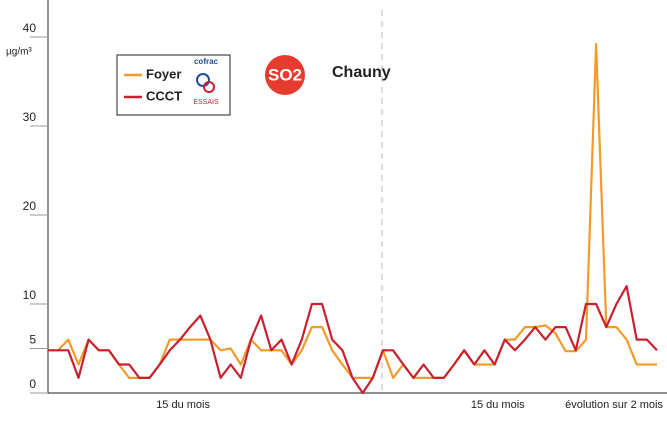 Image resolution: width=667 pixels, height=435 pixels. I want to click on legend-label: CCCT, so click(164, 95).